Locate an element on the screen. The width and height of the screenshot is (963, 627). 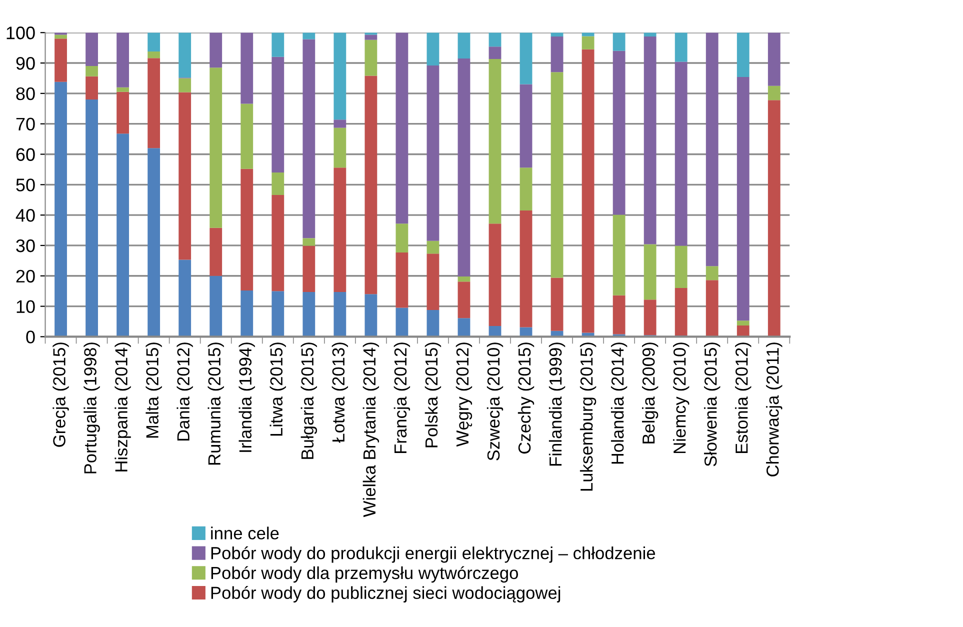
y-tick-label: 80 is located at coordinates (25, 93).